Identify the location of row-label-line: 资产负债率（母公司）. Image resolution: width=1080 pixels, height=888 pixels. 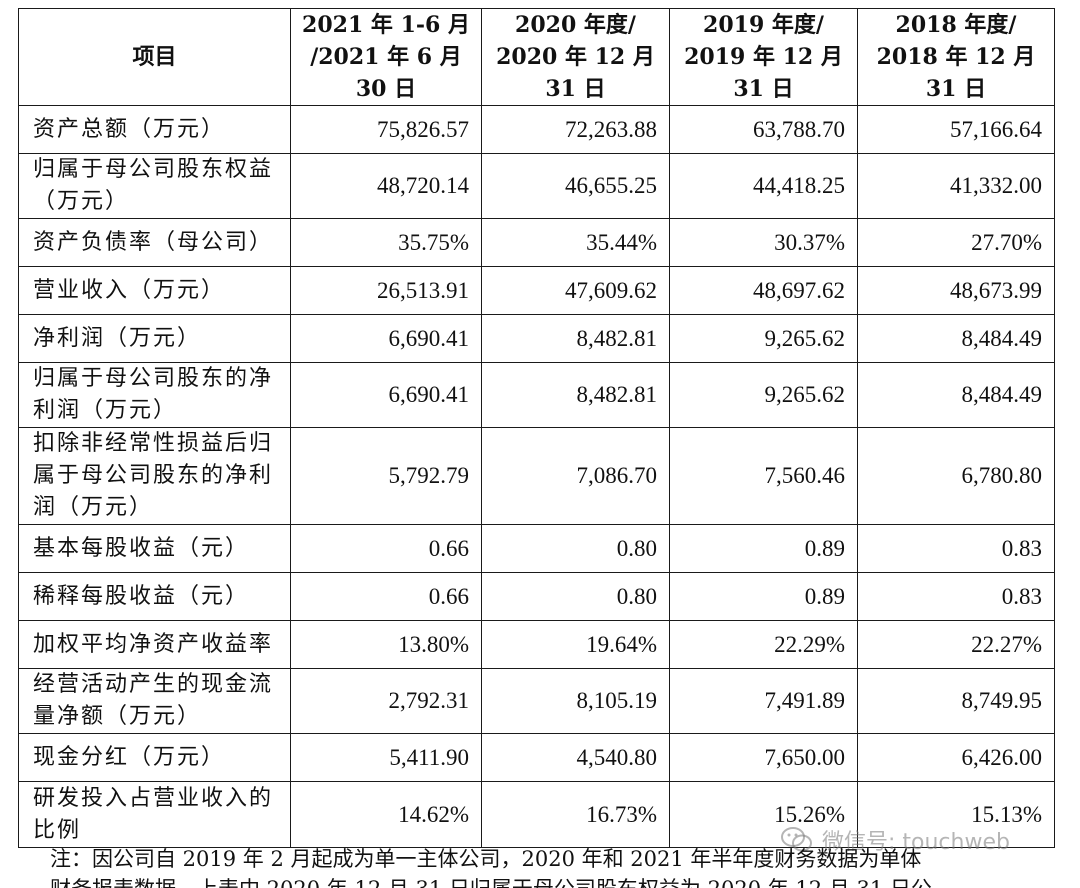
(153, 242).